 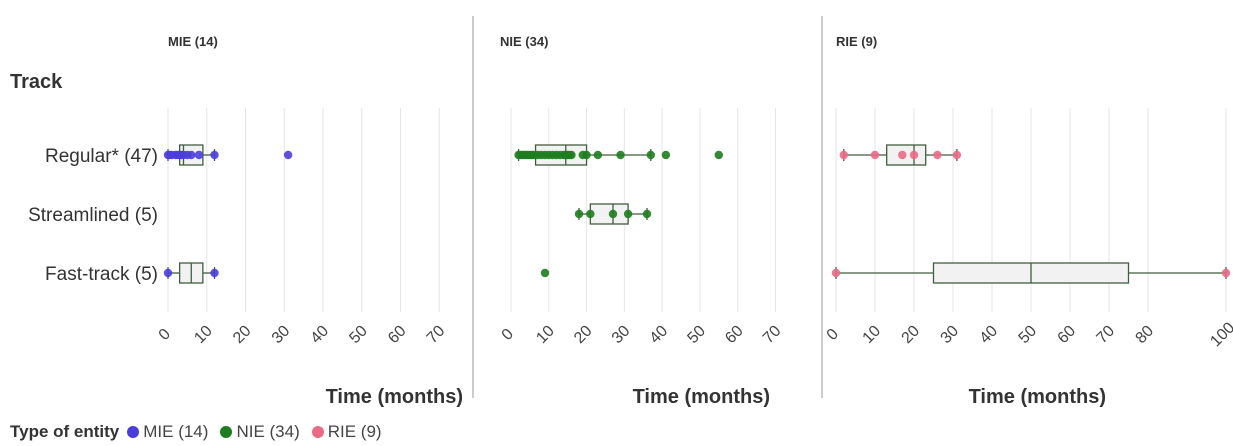 I want to click on tick-label-nie: 20, so click(x=583, y=334).